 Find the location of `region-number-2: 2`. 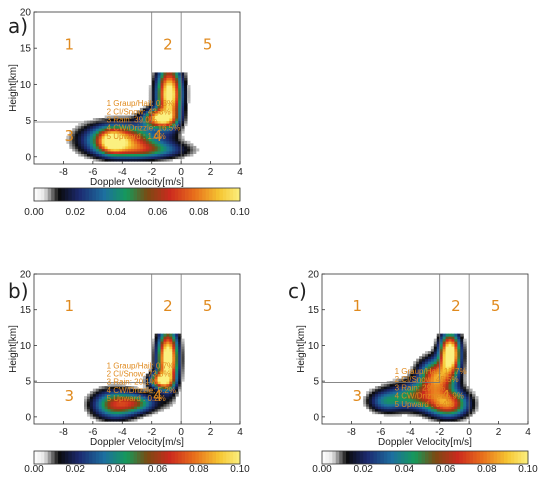

region-number-2: 2 is located at coordinates (168, 45).